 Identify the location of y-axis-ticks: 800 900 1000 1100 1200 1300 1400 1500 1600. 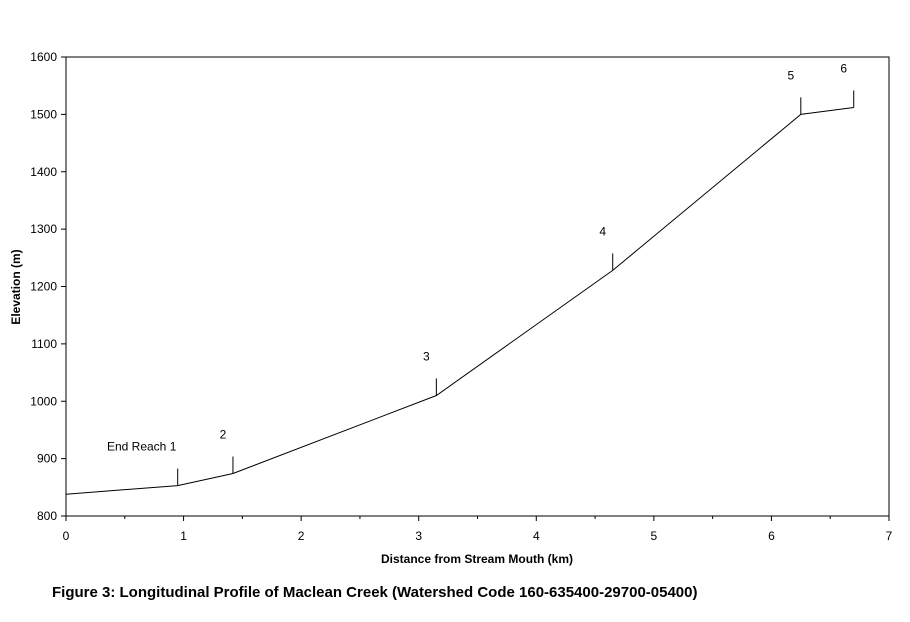
(48, 286).